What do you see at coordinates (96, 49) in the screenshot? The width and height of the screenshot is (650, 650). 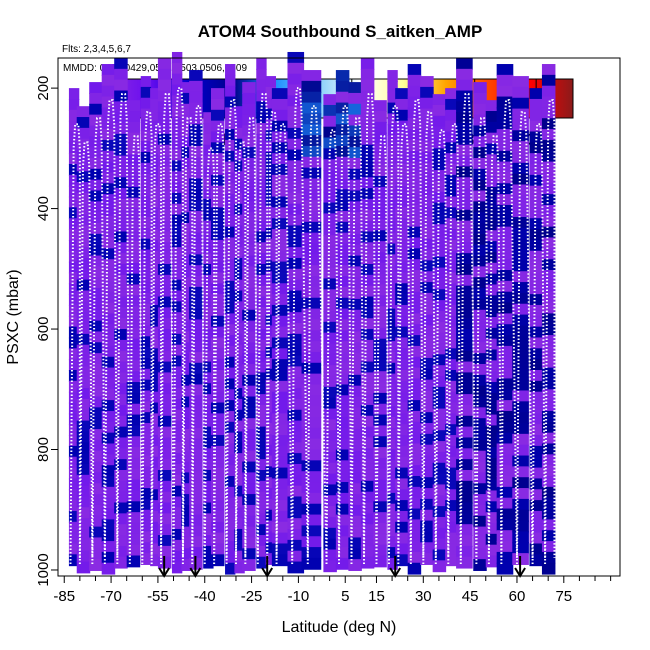 I see `flights-note: Flts: 2,3,4,5,6,7` at bounding box center [96, 49].